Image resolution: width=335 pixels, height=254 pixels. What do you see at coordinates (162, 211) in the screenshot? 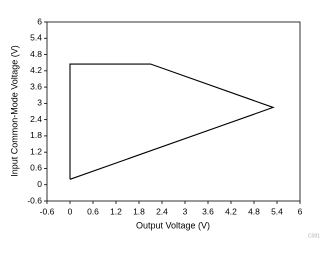
I see `x-tick-label: 2.4` at bounding box center [162, 211].